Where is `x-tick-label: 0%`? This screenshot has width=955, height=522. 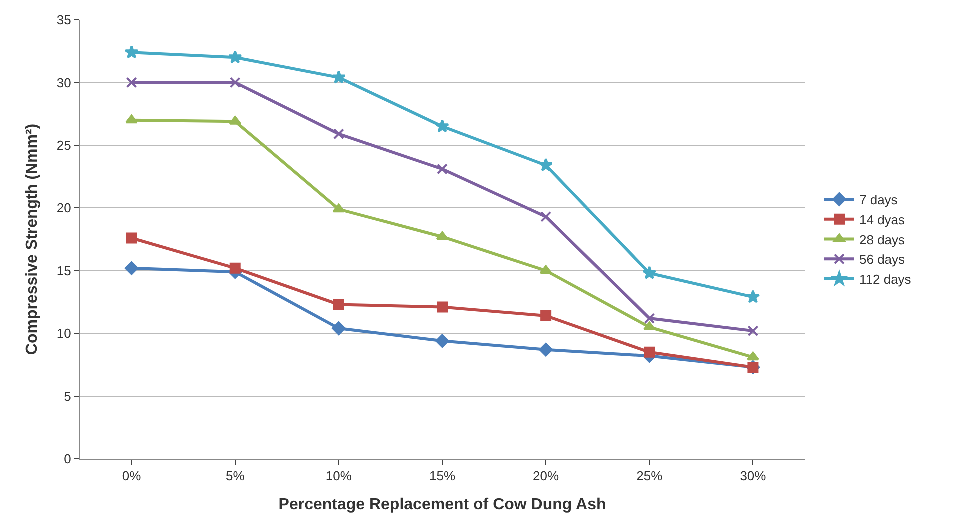
x-tick-label: 0% is located at coordinates (132, 476).